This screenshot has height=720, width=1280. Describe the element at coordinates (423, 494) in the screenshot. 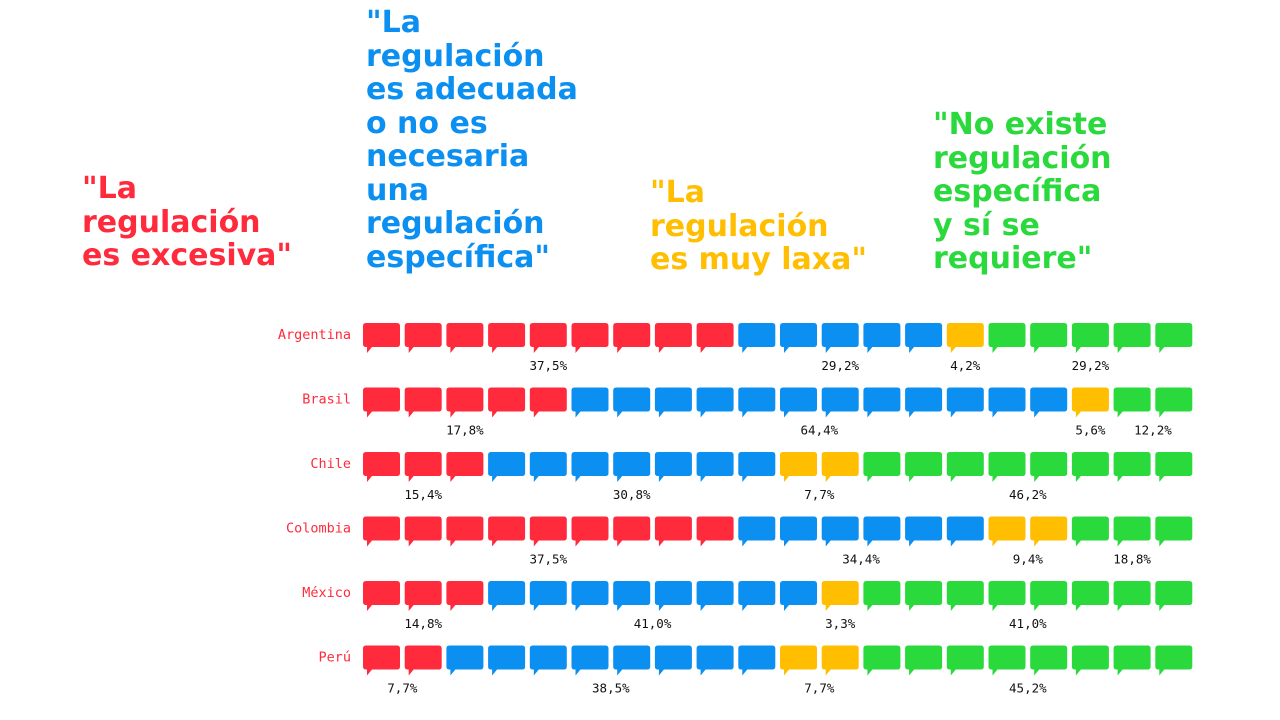

I see `percent-label: 15,4%` at that location.